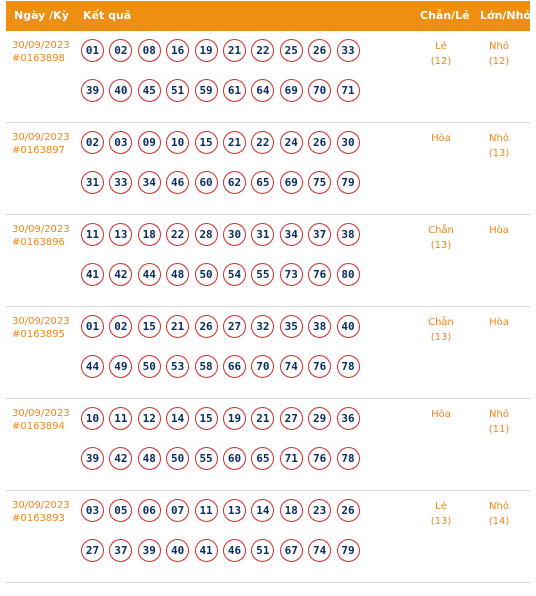  Describe the element at coordinates (499, 54) in the screenshot. I see `size-cell: Nhỏ (12)` at that location.